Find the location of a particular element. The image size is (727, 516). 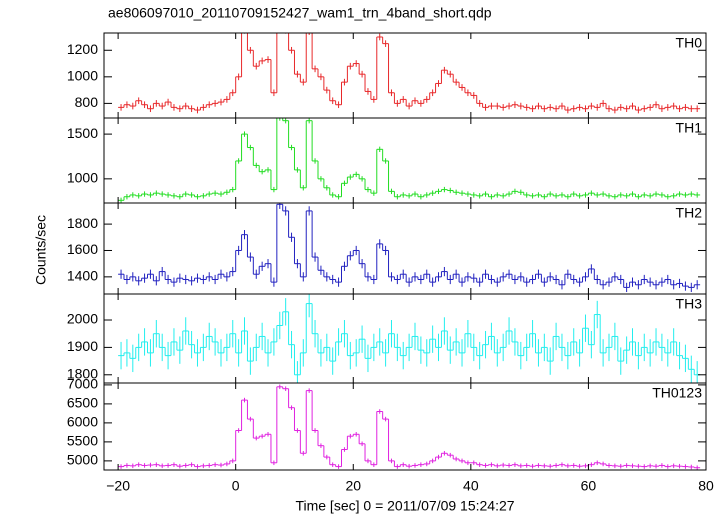

x-tick-label: 60 is located at coordinates (589, 486).